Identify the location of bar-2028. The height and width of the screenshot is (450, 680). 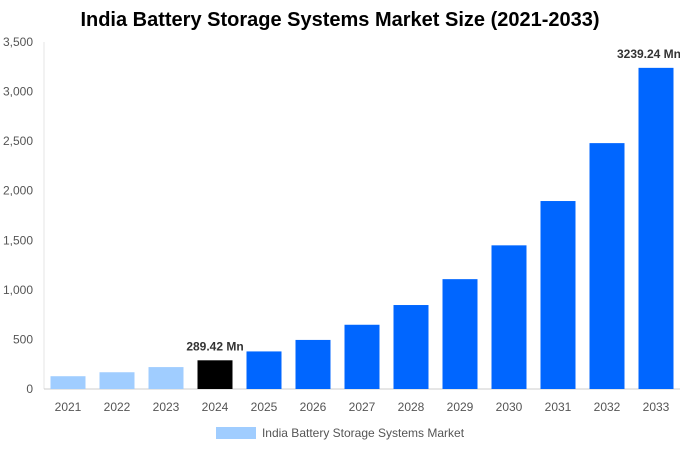
(411, 347).